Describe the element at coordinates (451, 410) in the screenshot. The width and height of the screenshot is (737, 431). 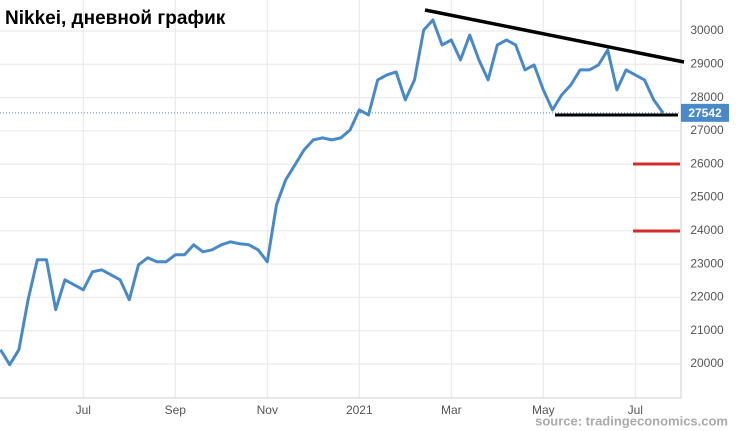
I see `x-tick-label: Mar` at that location.